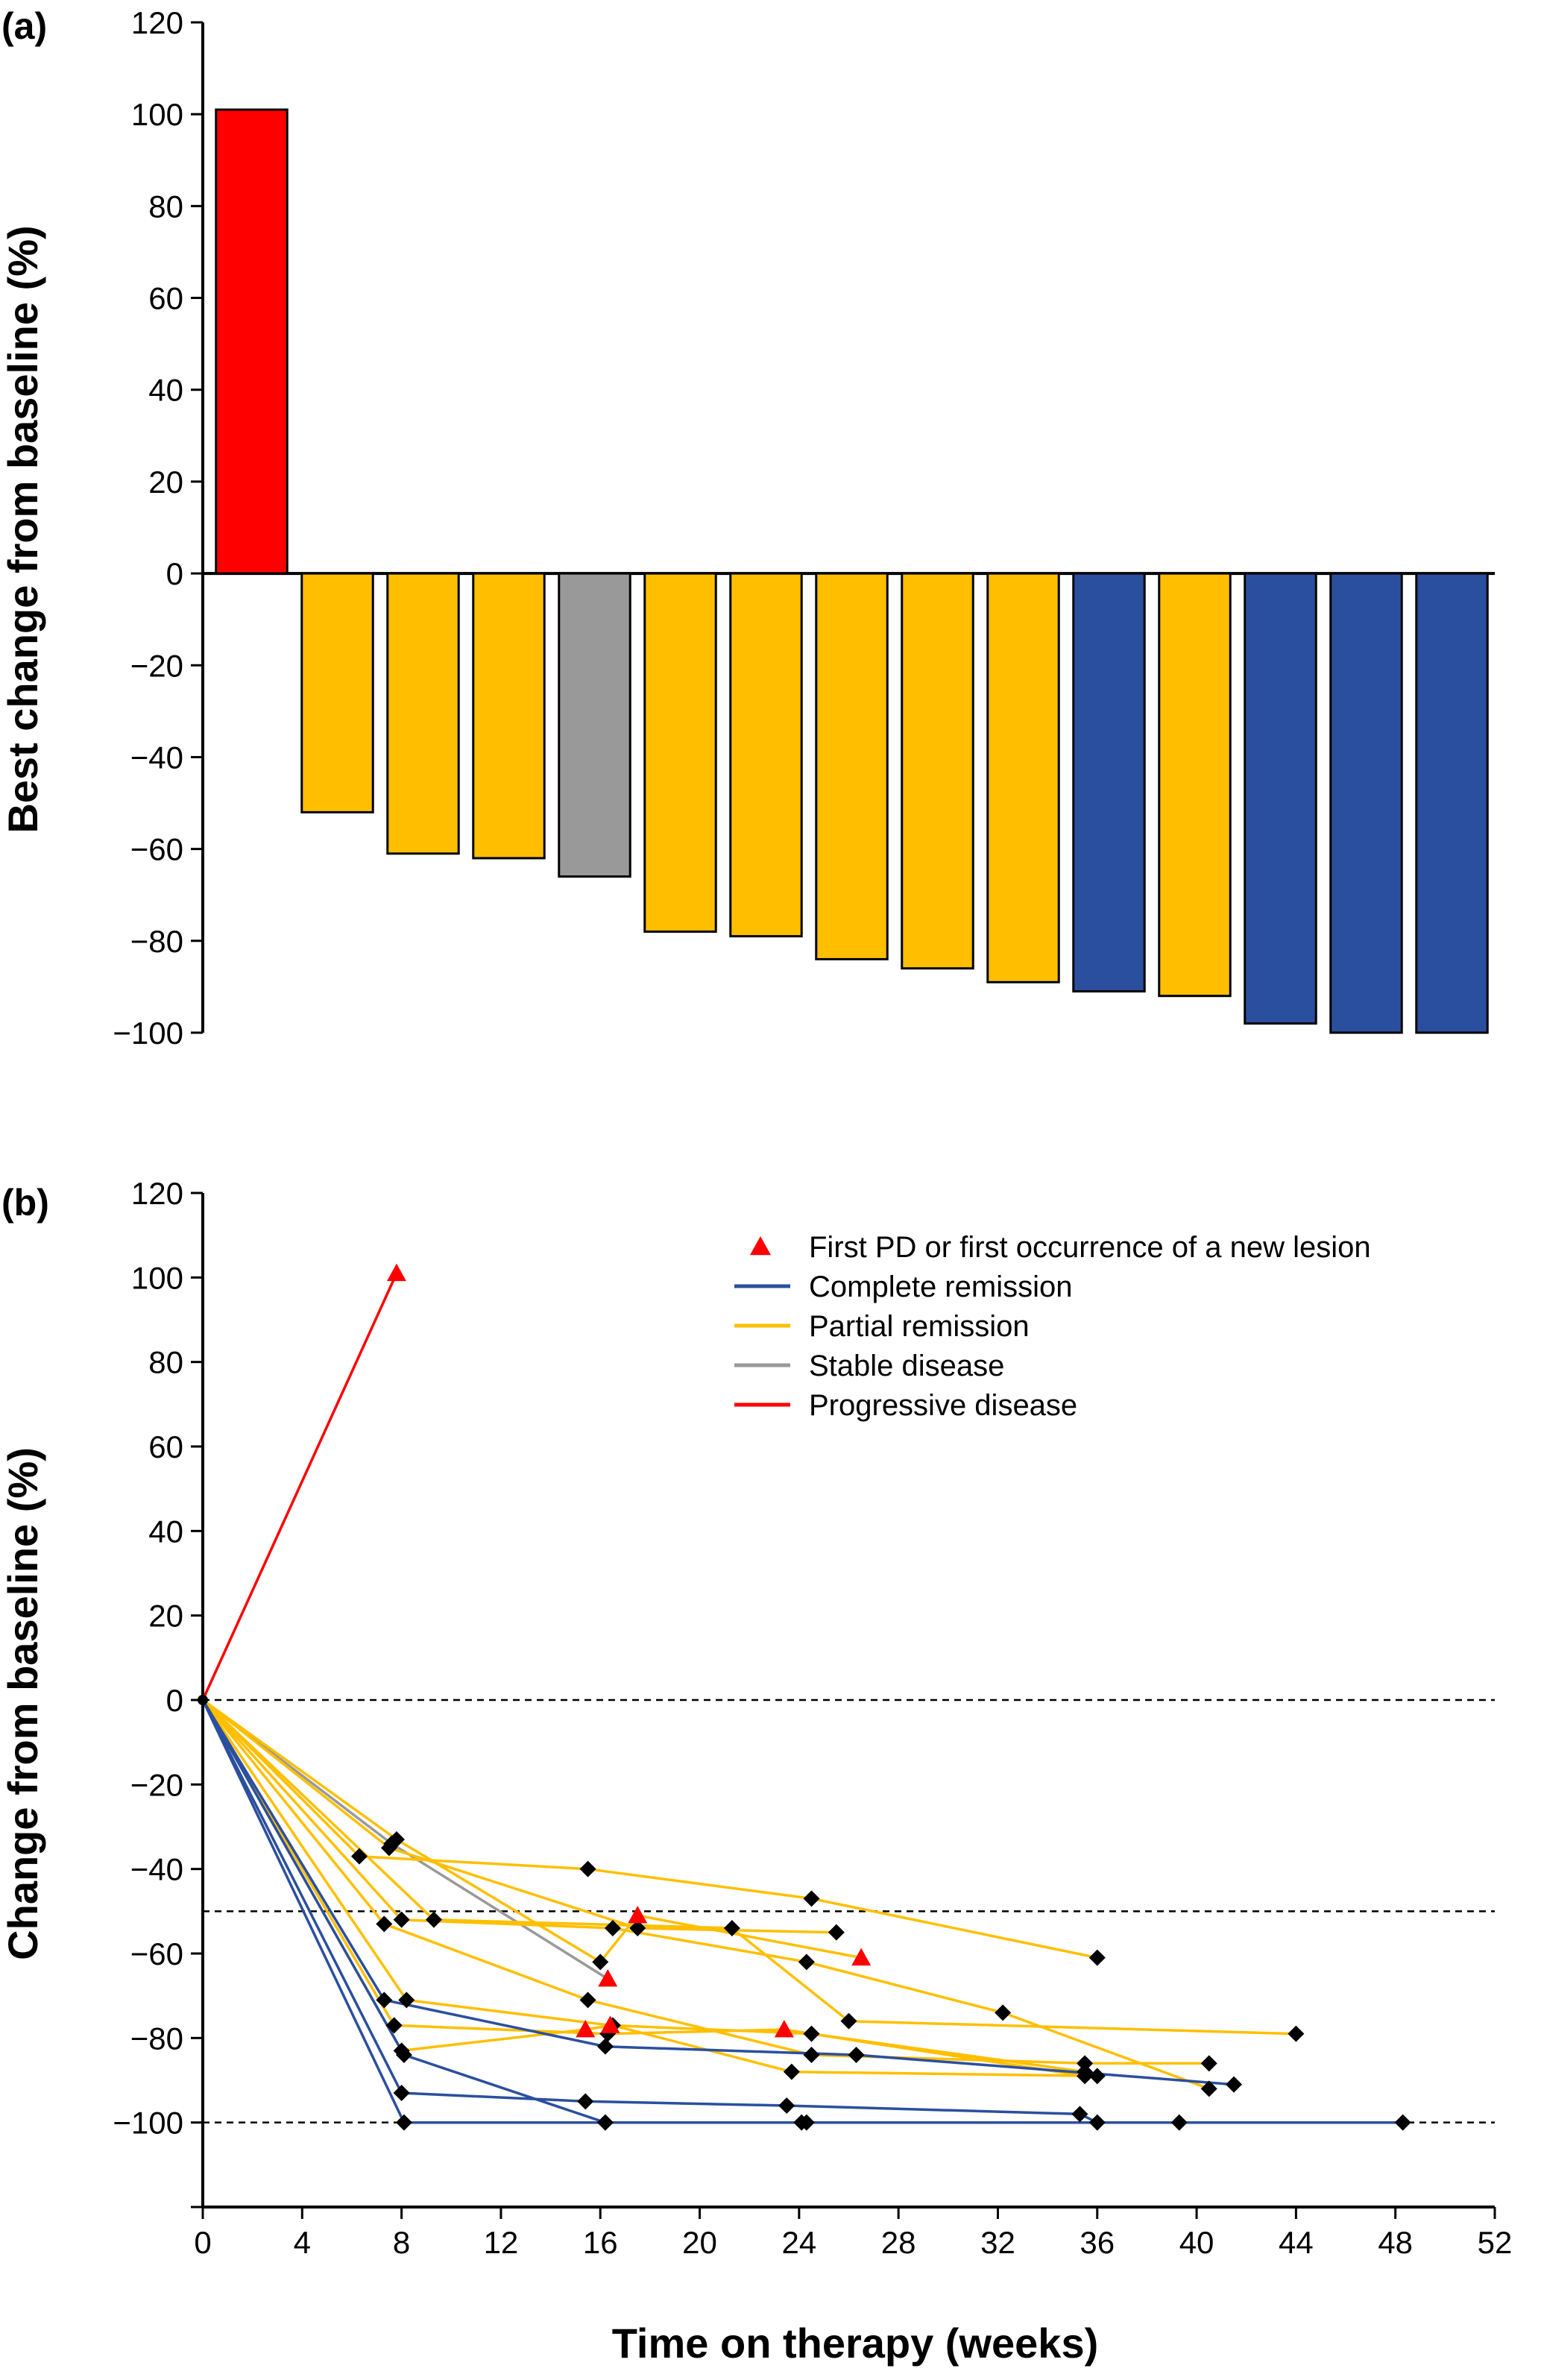 The image size is (1541, 2380). Describe the element at coordinates (998, 2242) in the screenshot. I see `panel-b-x-tick-label: 32` at that location.